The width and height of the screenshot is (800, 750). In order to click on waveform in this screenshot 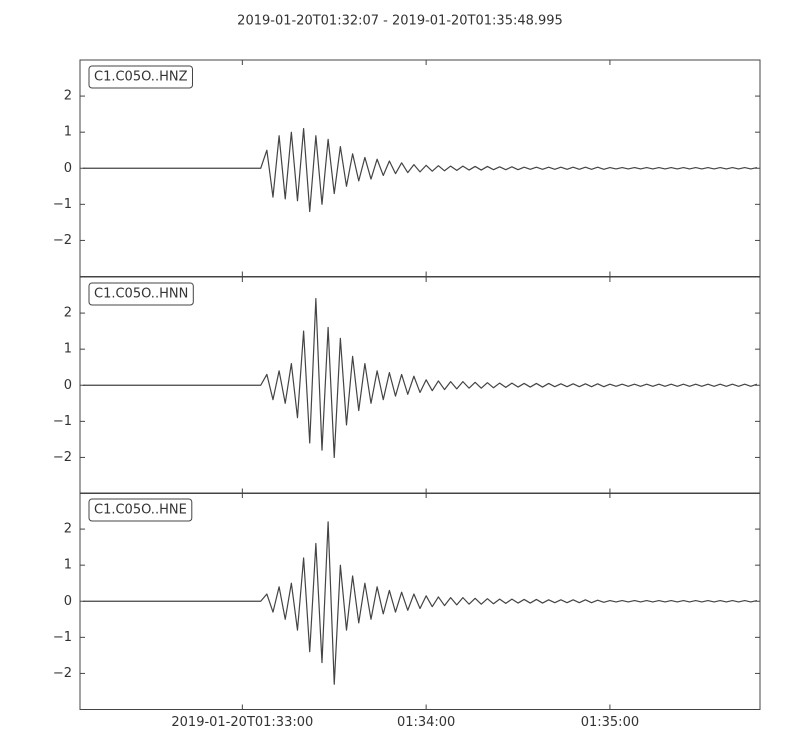, I will do `click(420, 170)`.